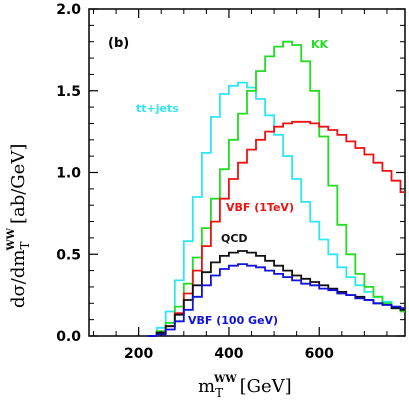  What do you see at coordinates (68, 174) in the screenshot?
I see `y-tick-label: 1.0` at bounding box center [68, 174].